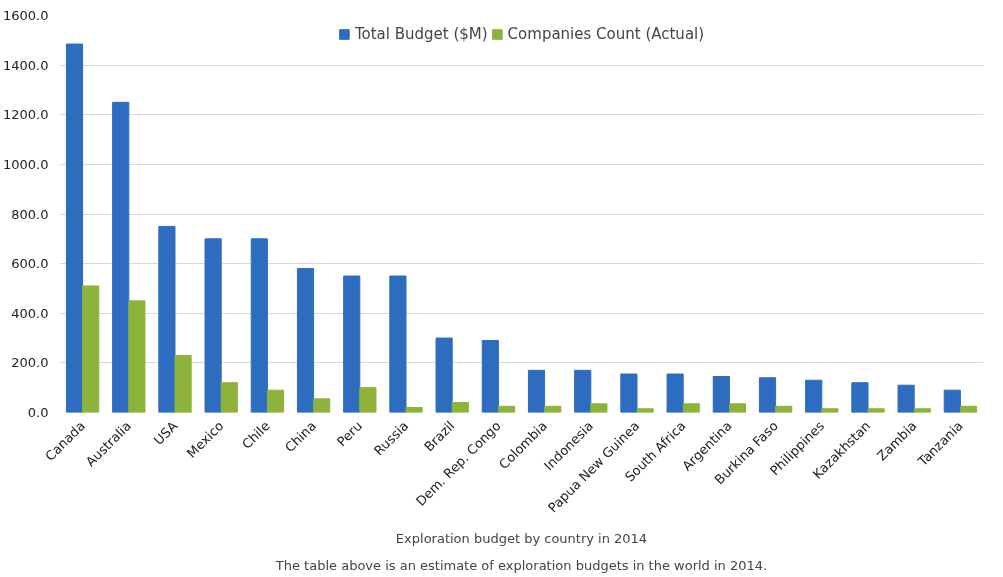 This screenshot has width=1003, height=577. Describe the element at coordinates (521, 538) in the screenshot. I see `text: Exploration budget by country in 2014` at that location.